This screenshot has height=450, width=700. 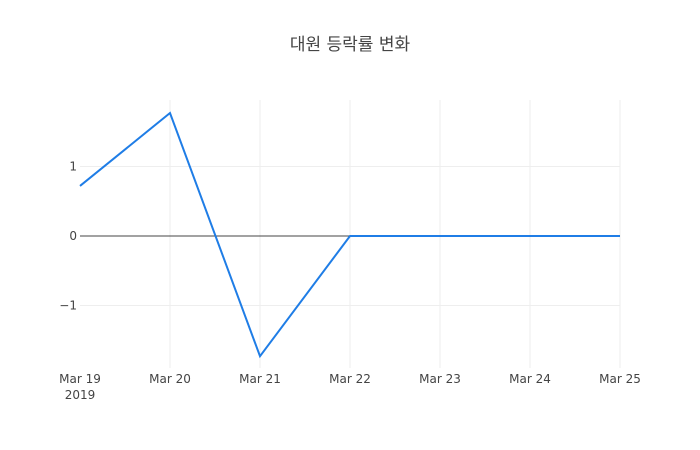 I want to click on chart-title: 대원 등락률 변화, so click(x=350, y=45).